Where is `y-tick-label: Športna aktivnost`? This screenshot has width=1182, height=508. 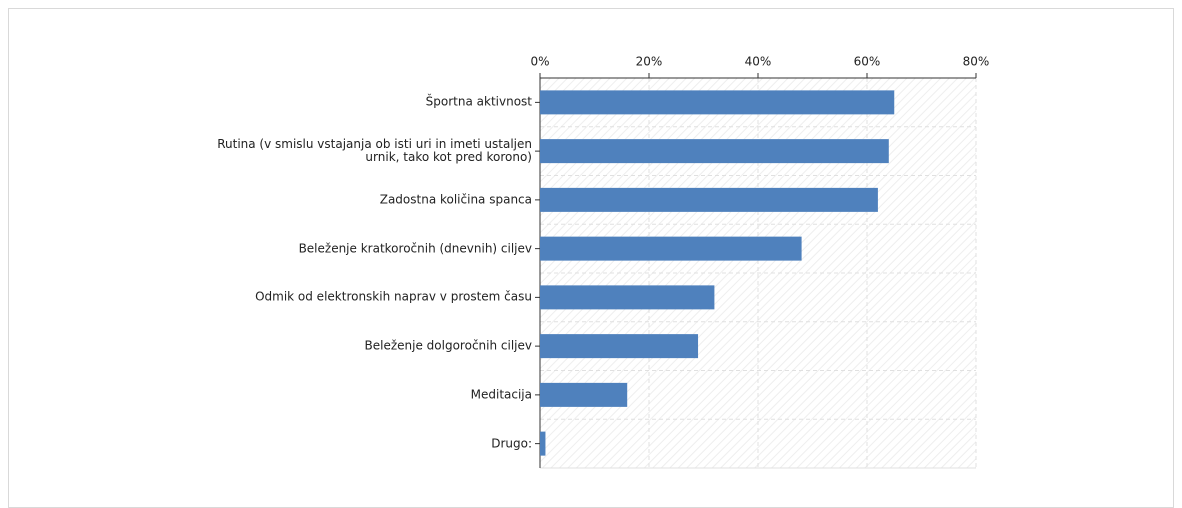 y-tick-label: Športna aktivnost is located at coordinates (478, 101).